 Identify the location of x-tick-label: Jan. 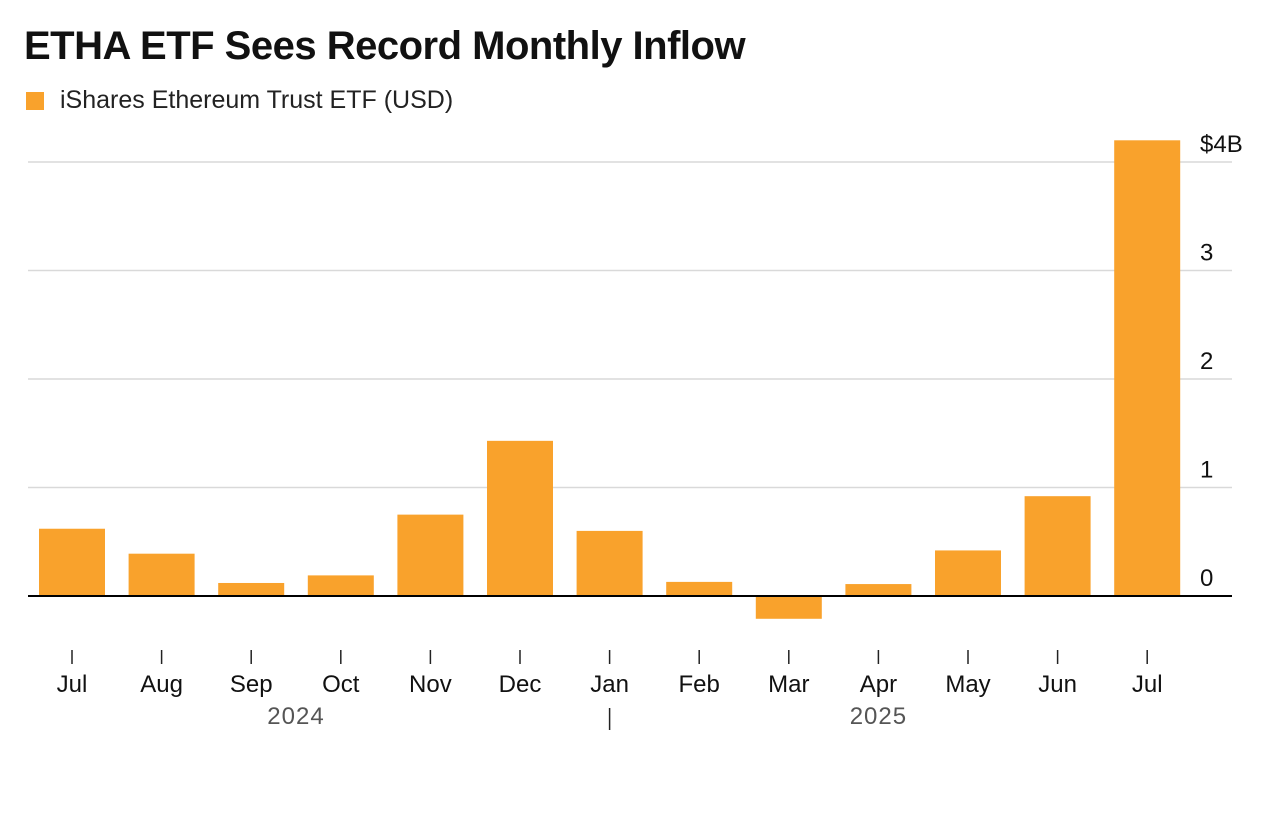
(609, 684).